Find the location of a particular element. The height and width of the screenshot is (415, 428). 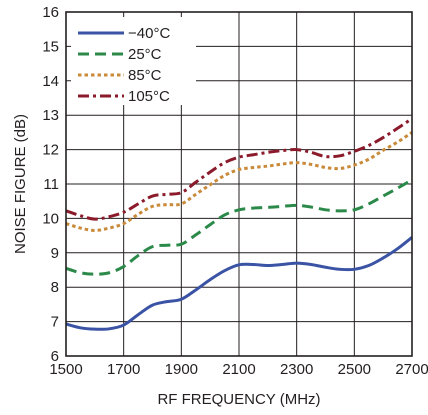

y-tick-label: 11 is located at coordinates (51, 184).